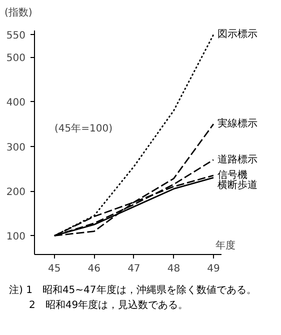  Describe the element at coordinates (237, 124) in the screenshot. I see `series-label: 実線標示` at that location.